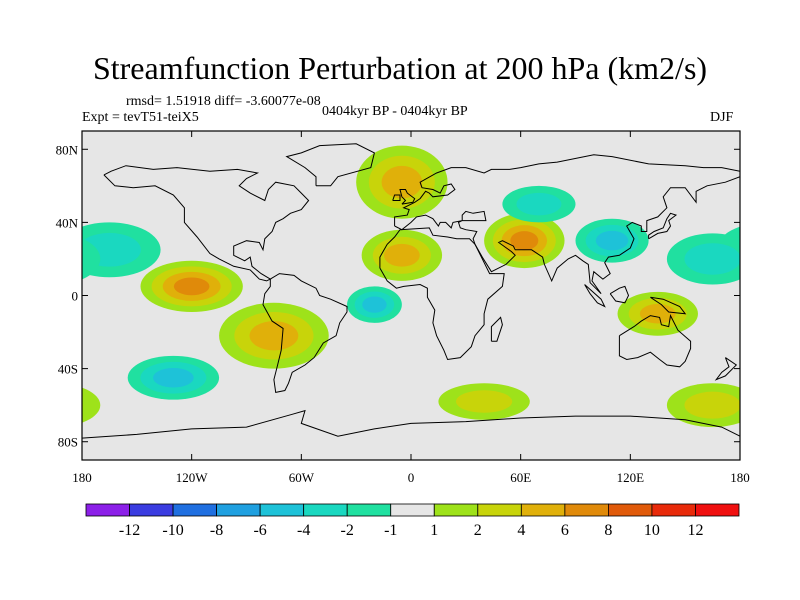 The image size is (800, 600). I want to click on y-tick-label: 40S, so click(68, 369).